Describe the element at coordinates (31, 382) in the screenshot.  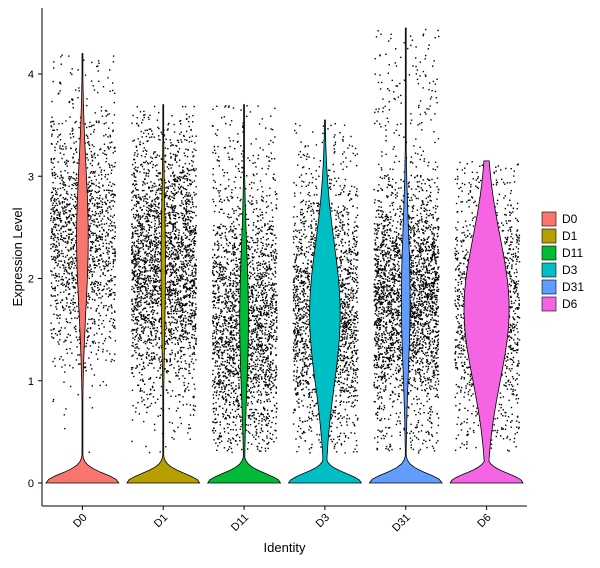
I see `y-tick-label: 1` at that location.